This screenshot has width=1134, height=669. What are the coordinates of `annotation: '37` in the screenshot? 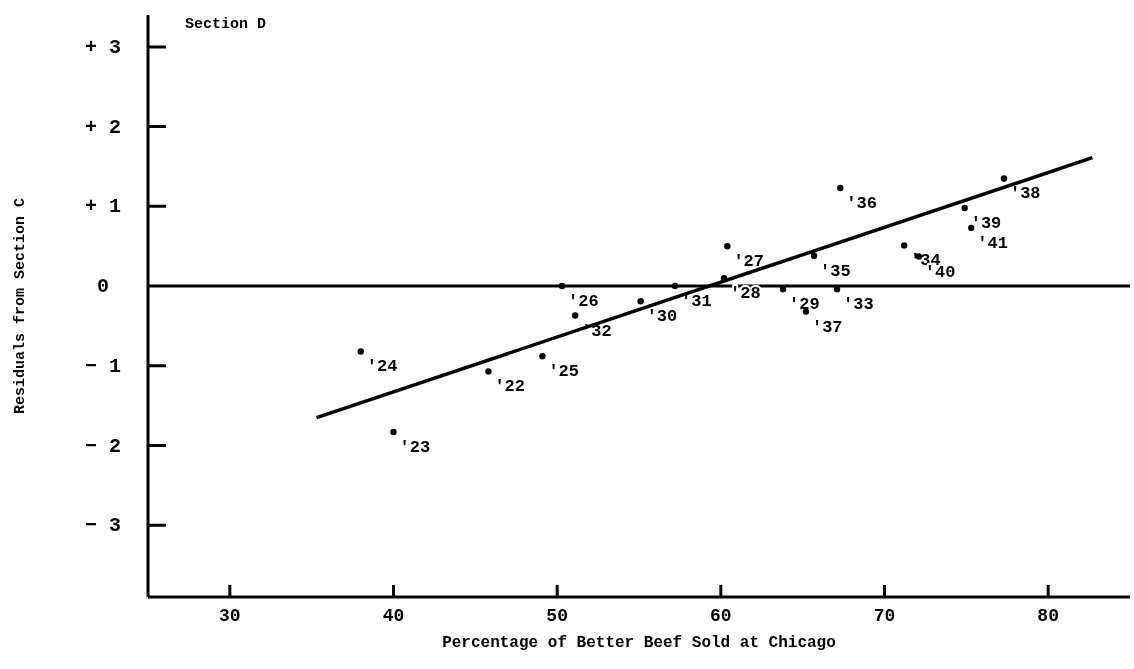 It's located at (827, 327).